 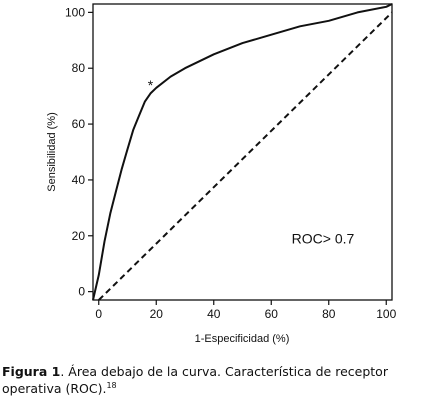 What do you see at coordinates (386, 314) in the screenshot?
I see `x-tick-label: 100` at bounding box center [386, 314].